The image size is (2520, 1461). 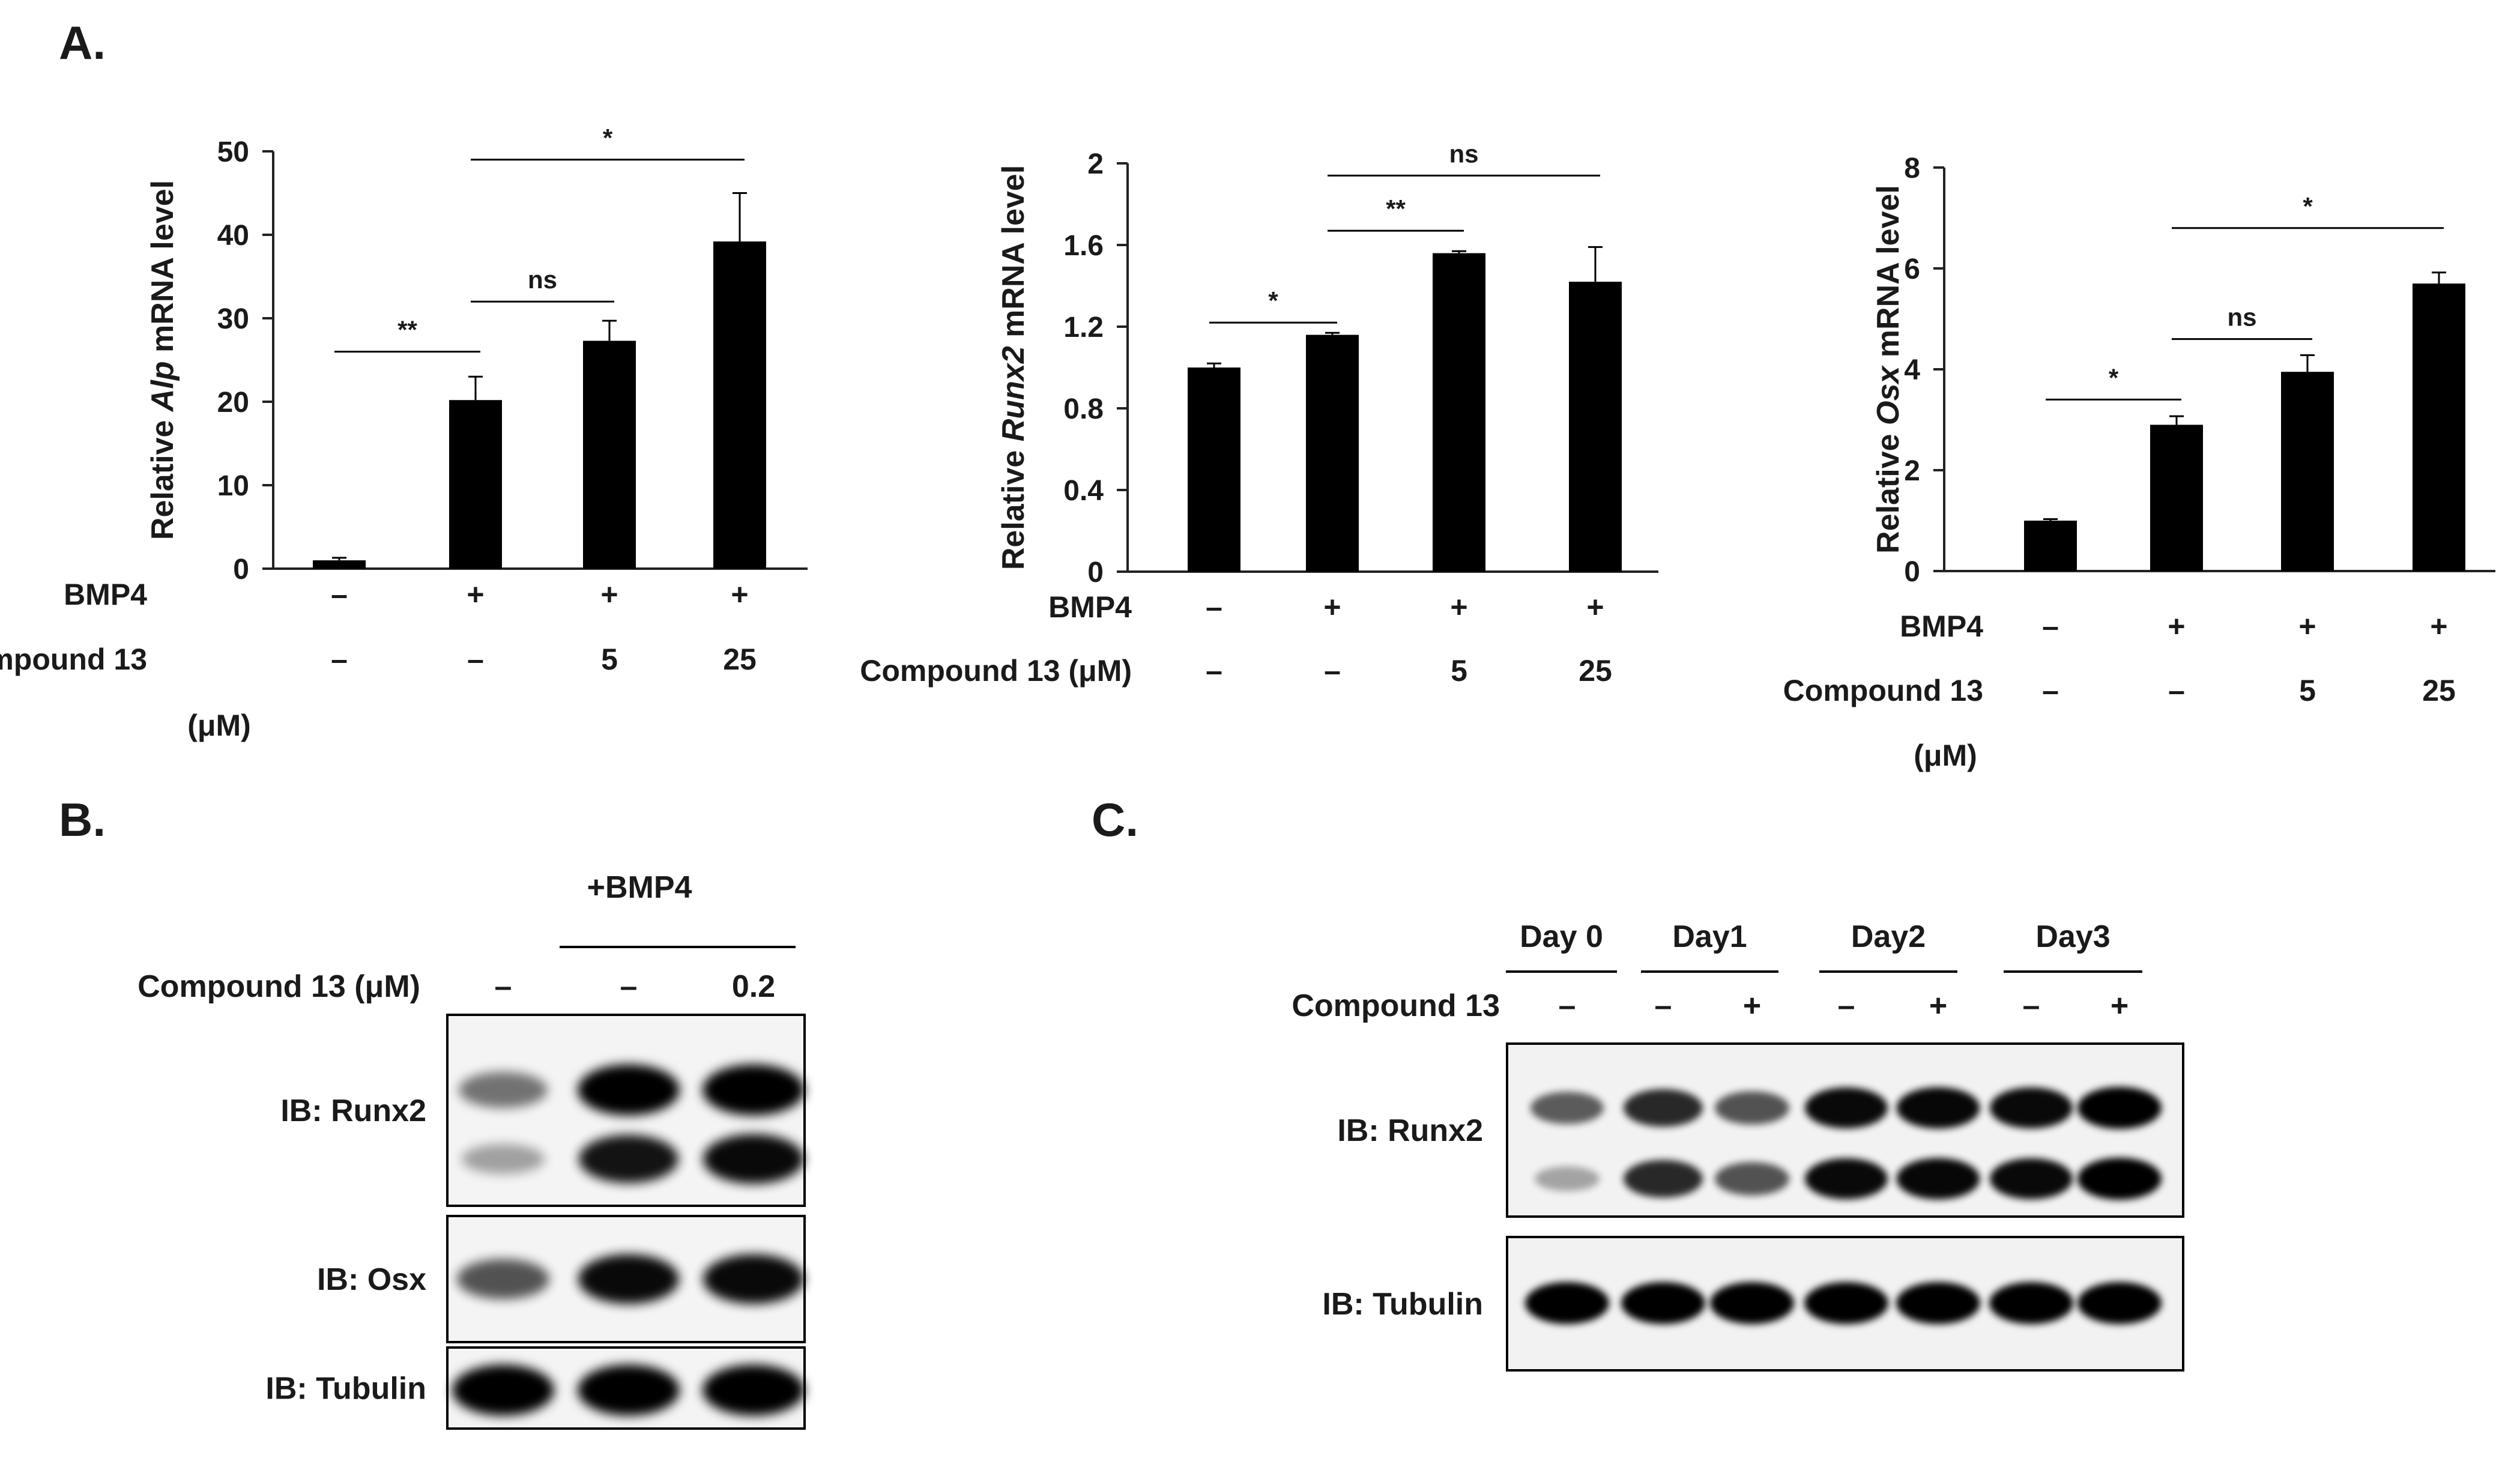 I want to click on y-tick-label: 8, so click(x=1912, y=169).